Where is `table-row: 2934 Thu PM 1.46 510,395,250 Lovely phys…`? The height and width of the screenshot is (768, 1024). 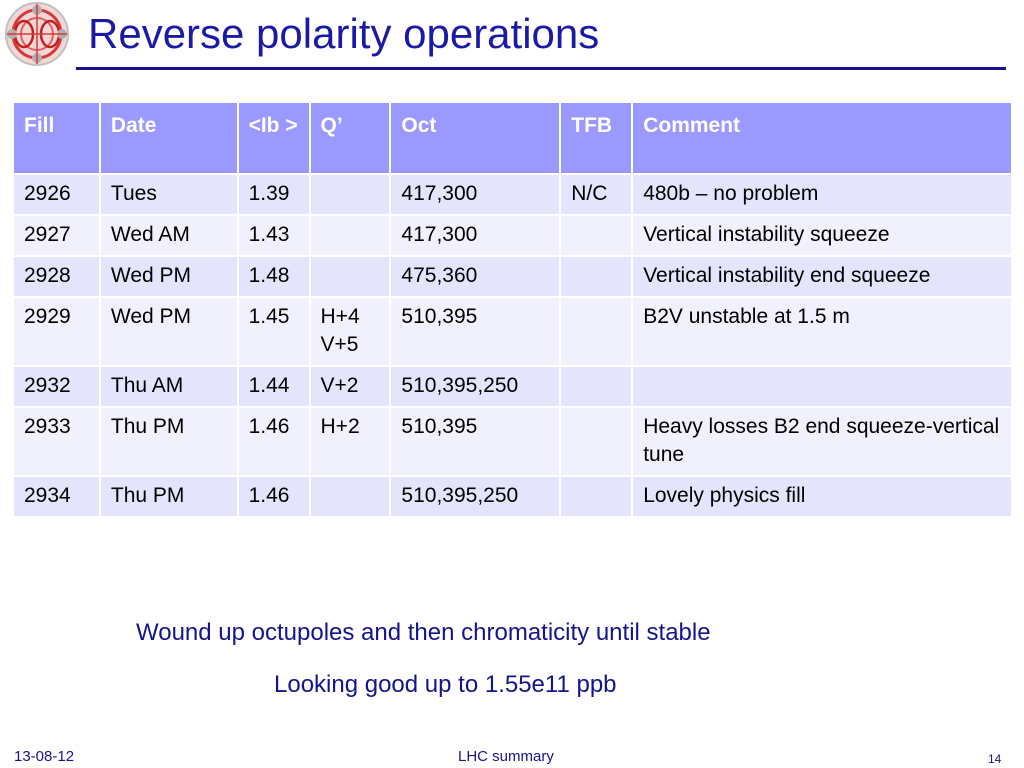 table-row: 2934 Thu PM 1.46 510,395,250 Lovely phys… is located at coordinates (512, 496).